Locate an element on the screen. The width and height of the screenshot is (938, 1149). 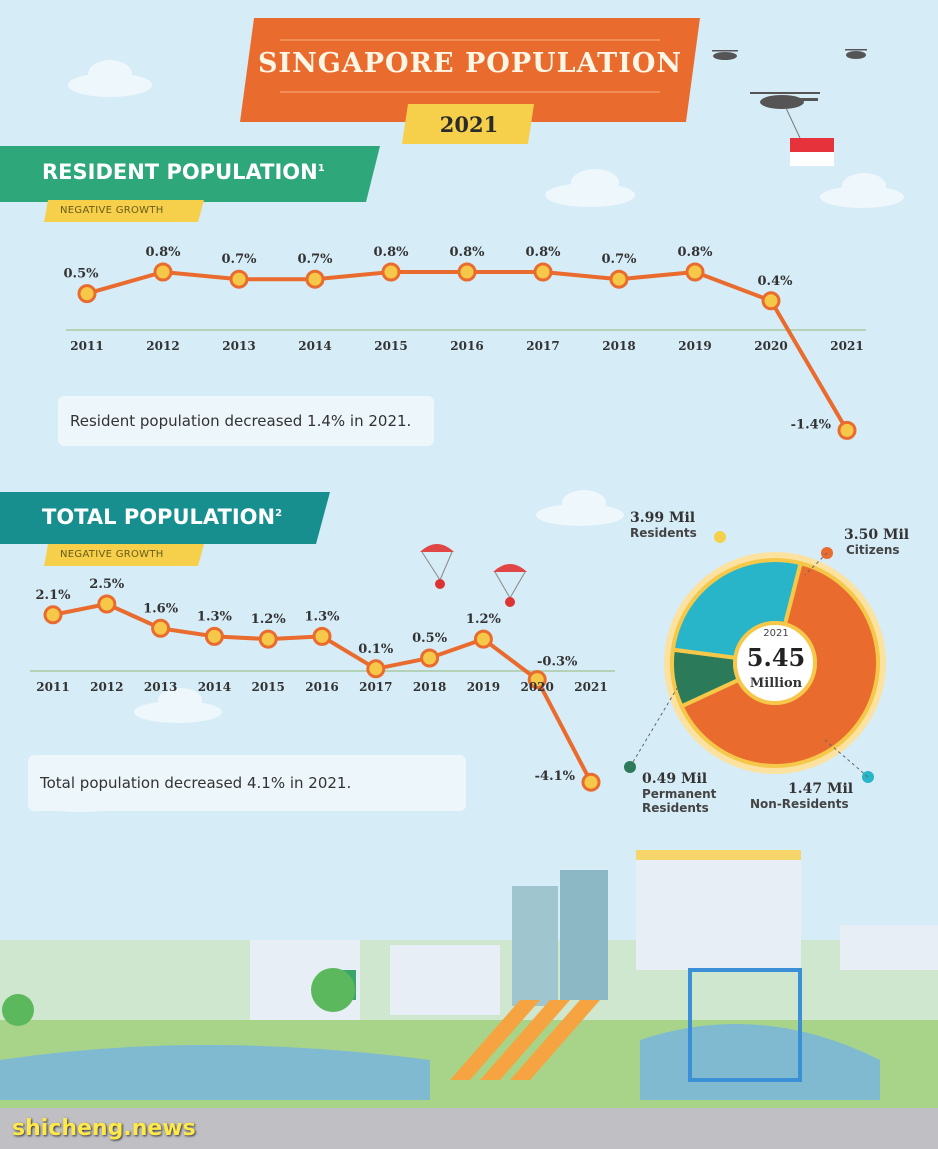
donut-unit: Million is located at coordinates (776, 683).